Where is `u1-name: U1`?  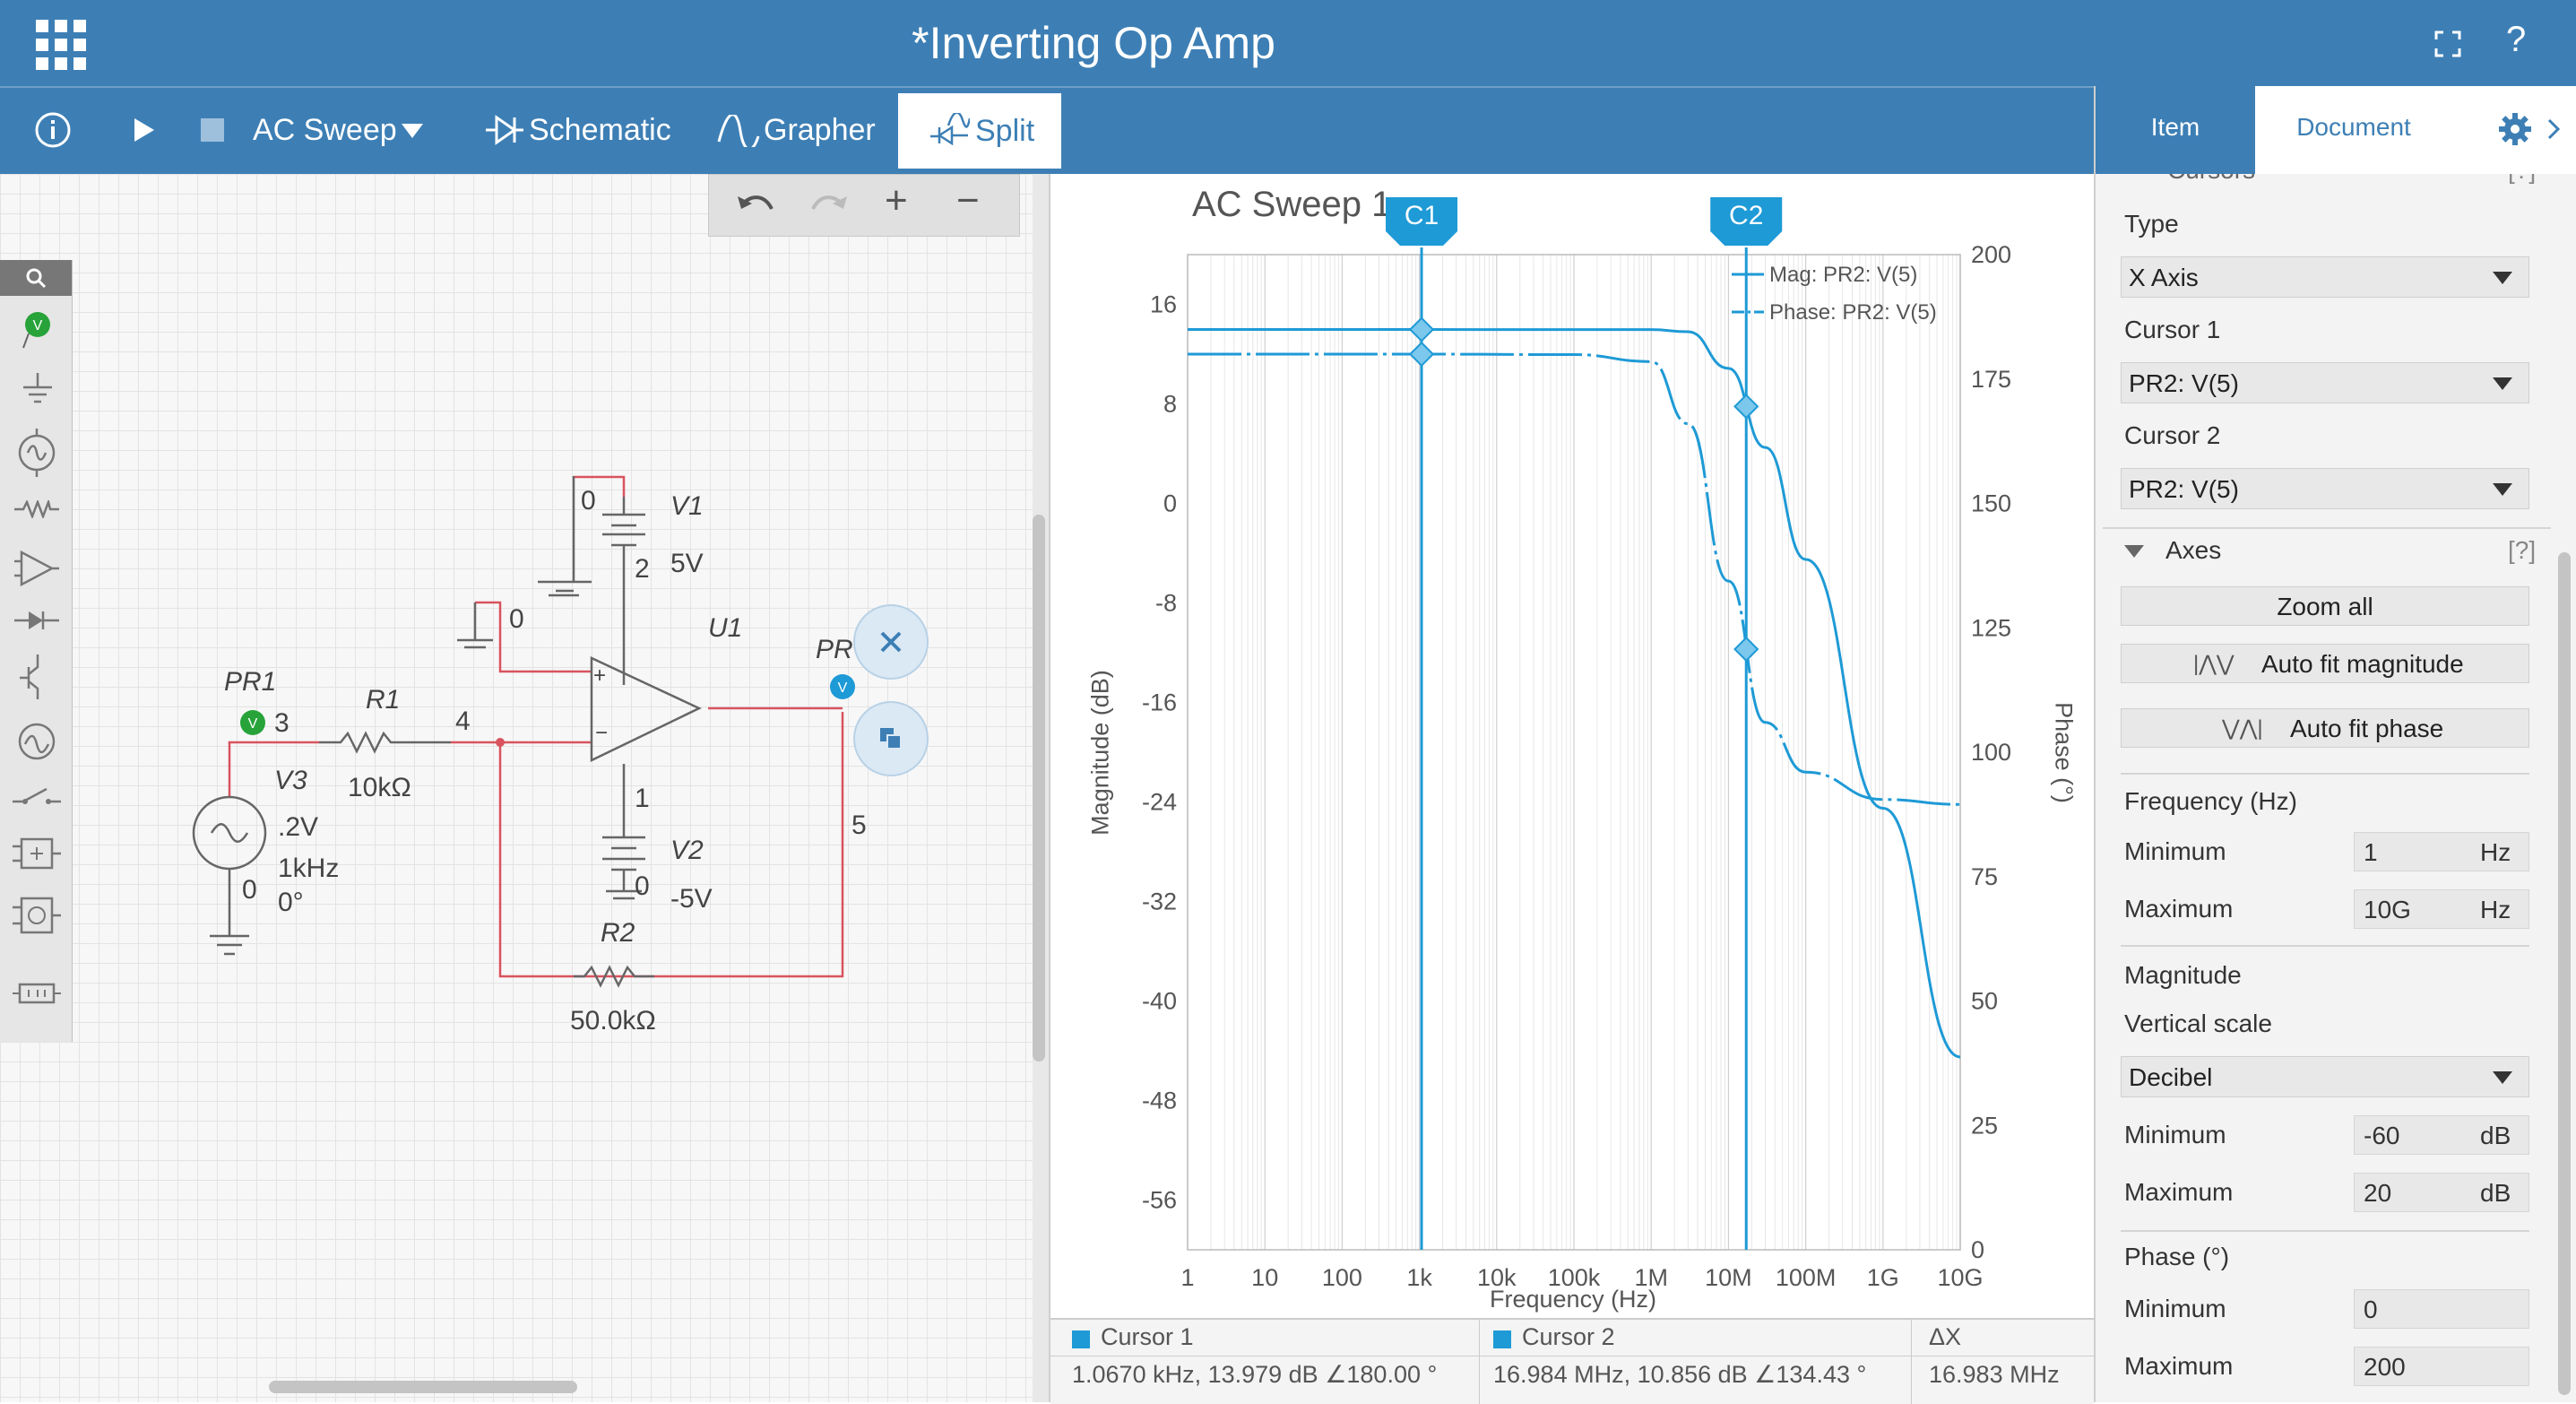
u1-name: U1 is located at coordinates (725, 628).